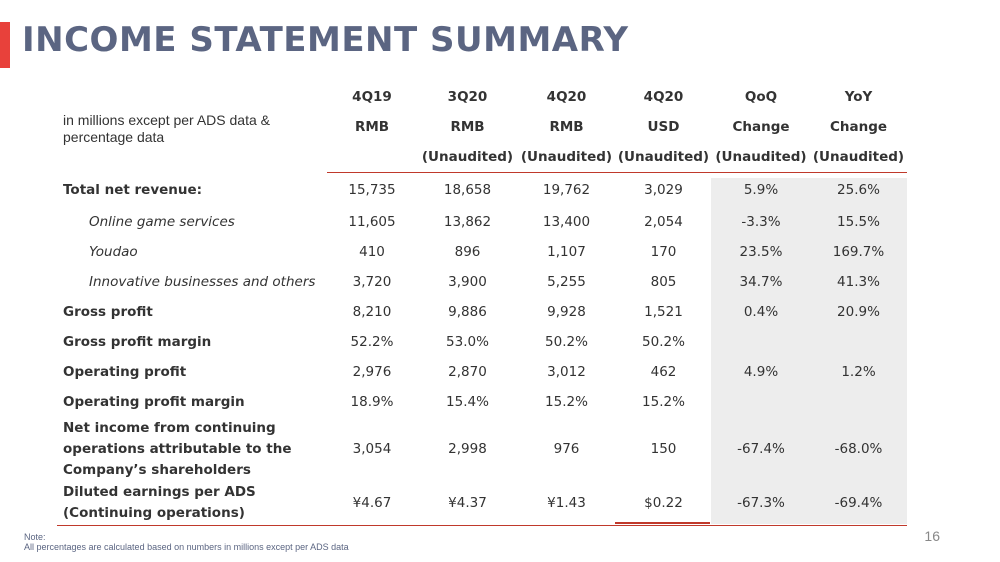  Describe the element at coordinates (761, 222) in the screenshot. I see `table-cell: -3.3%` at that location.